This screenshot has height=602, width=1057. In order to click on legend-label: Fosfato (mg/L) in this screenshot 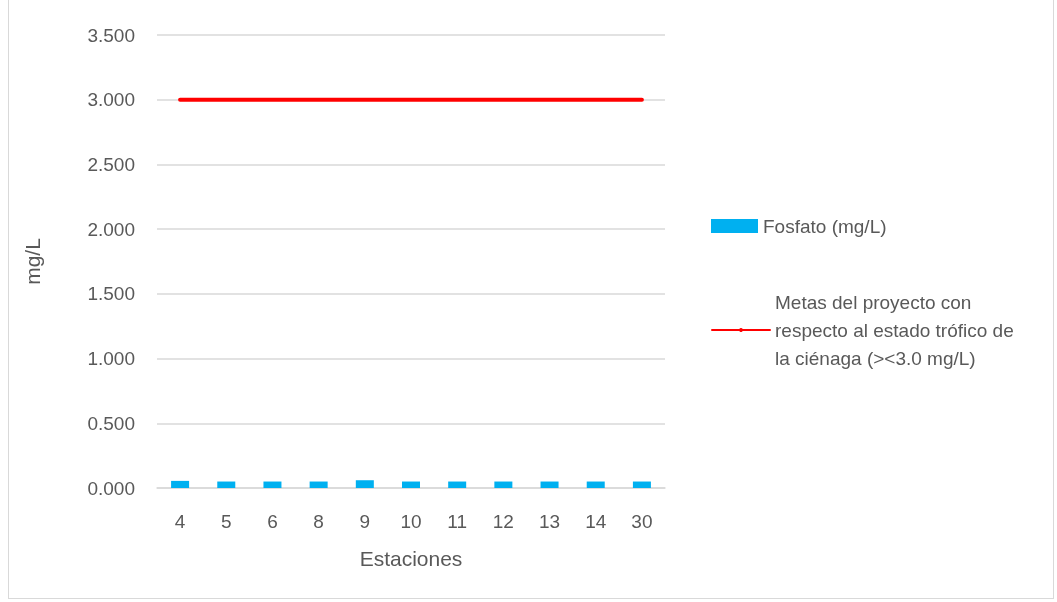, I will do `click(825, 226)`.